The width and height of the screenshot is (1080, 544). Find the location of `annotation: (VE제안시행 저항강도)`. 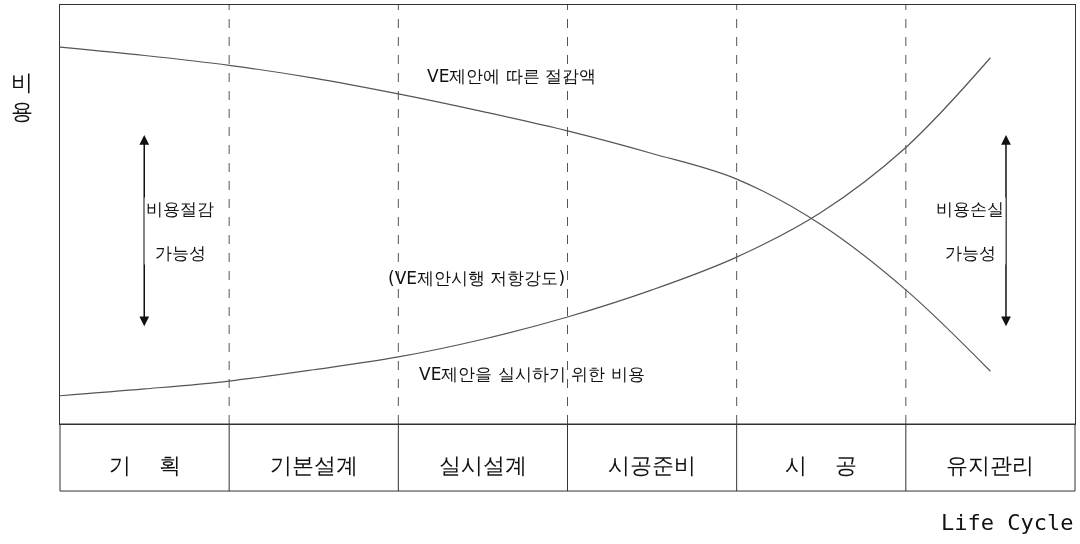

annotation: (VE제안시행 저항강도) is located at coordinates (477, 278).